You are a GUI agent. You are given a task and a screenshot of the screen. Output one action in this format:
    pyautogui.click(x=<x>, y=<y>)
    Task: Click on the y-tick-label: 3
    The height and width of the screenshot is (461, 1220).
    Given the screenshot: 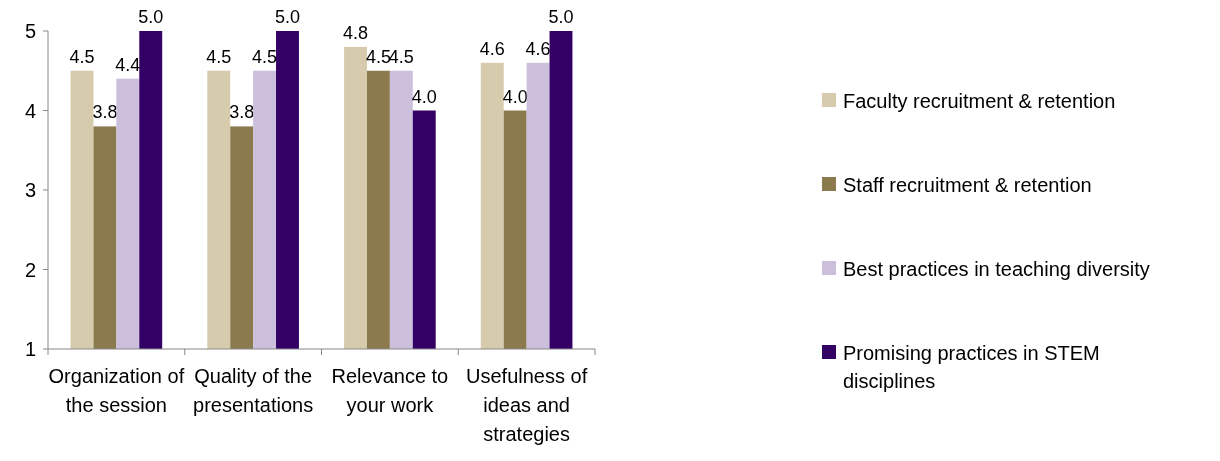 What is the action you would take?
    pyautogui.click(x=30, y=190)
    